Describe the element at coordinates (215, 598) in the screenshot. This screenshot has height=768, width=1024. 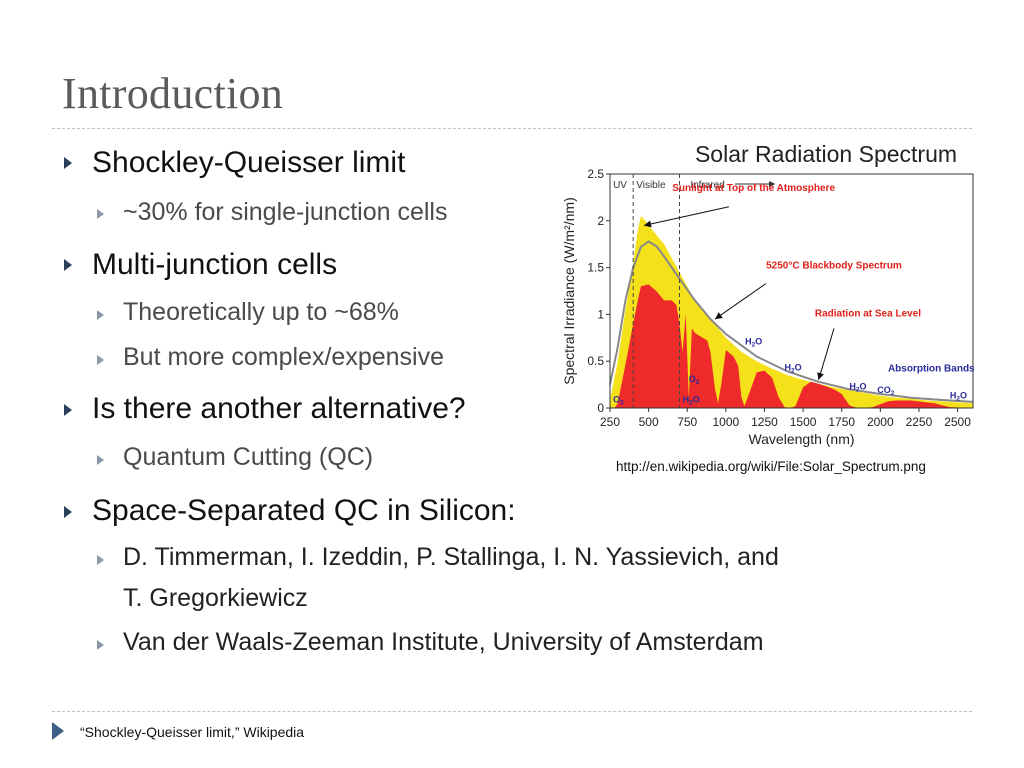
I see `sub-bullet-authors-line2: T. Gregorkiewicz` at that location.